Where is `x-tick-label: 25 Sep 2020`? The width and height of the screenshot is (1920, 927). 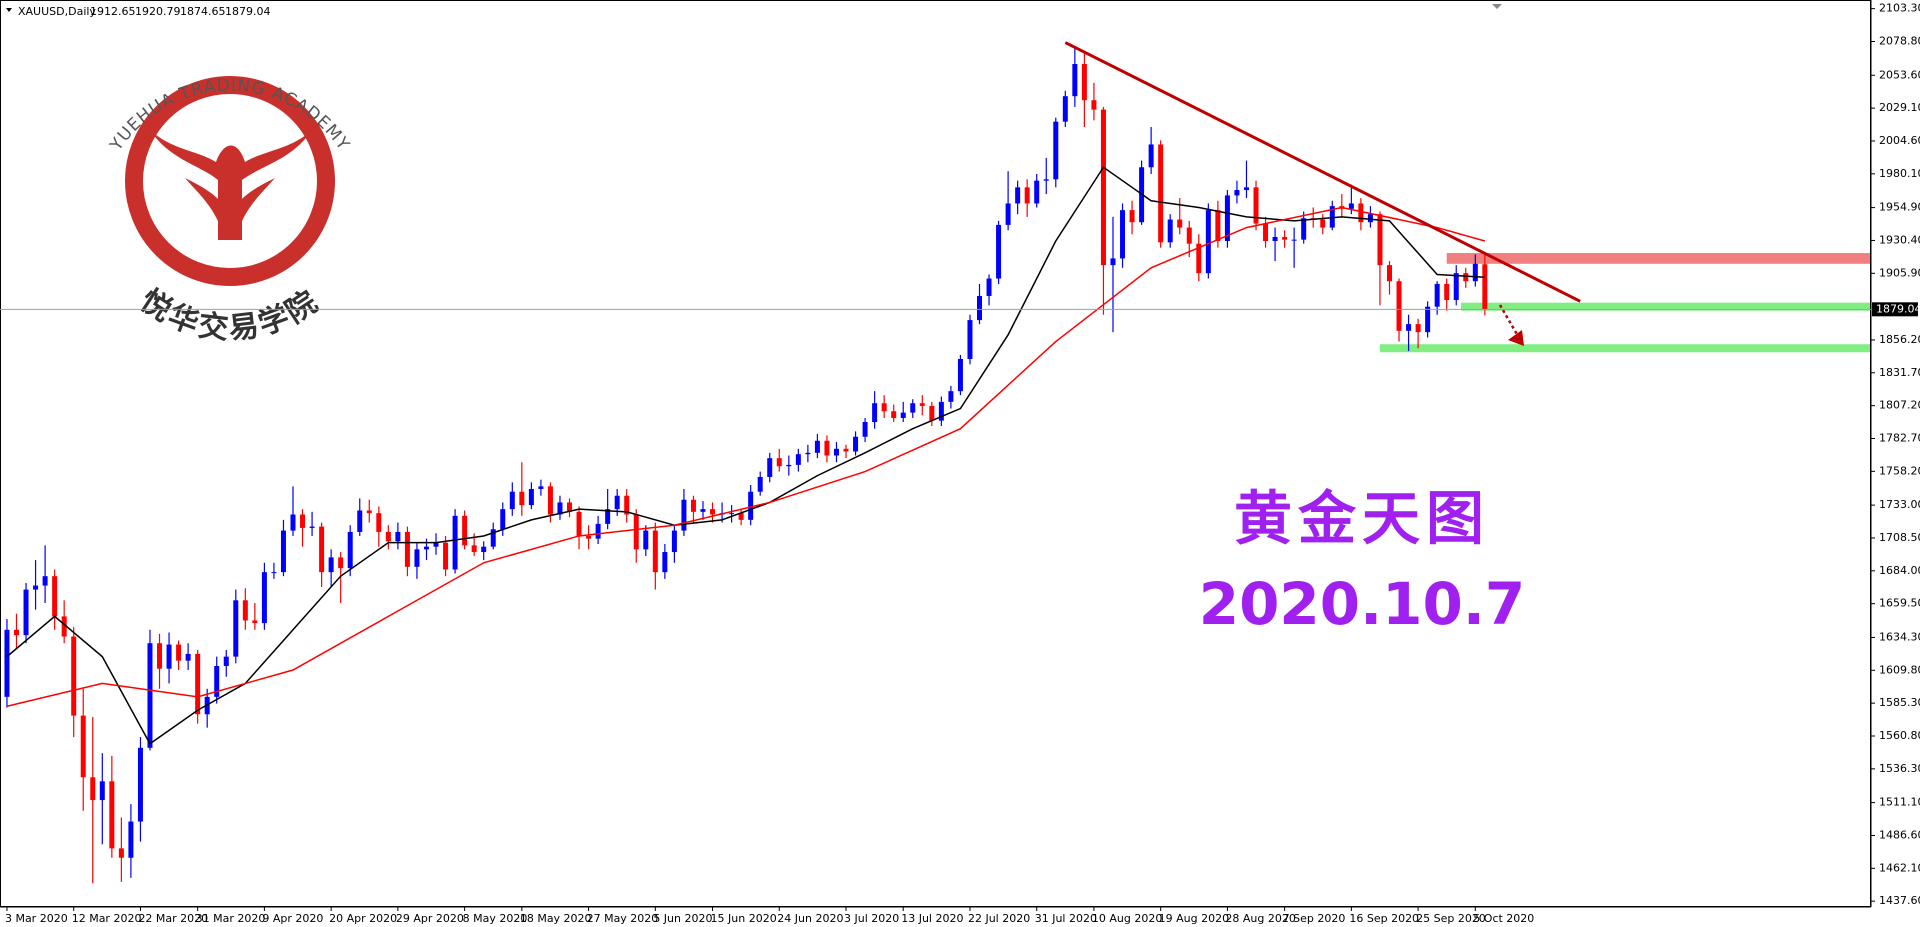
x-tick-label: 25 Sep 2020 is located at coordinates (1451, 918).